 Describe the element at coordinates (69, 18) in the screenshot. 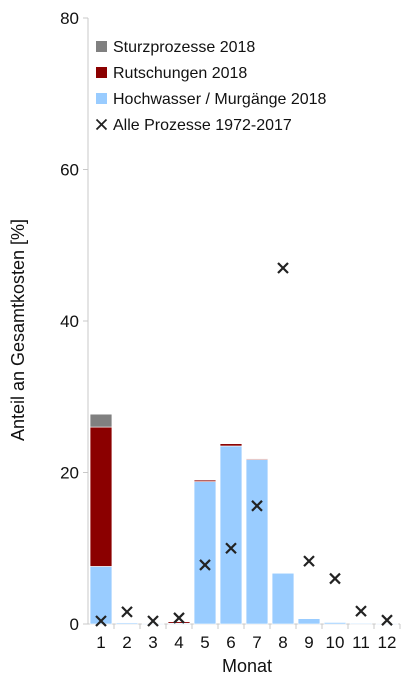

I see `y-tick-label: 80` at that location.